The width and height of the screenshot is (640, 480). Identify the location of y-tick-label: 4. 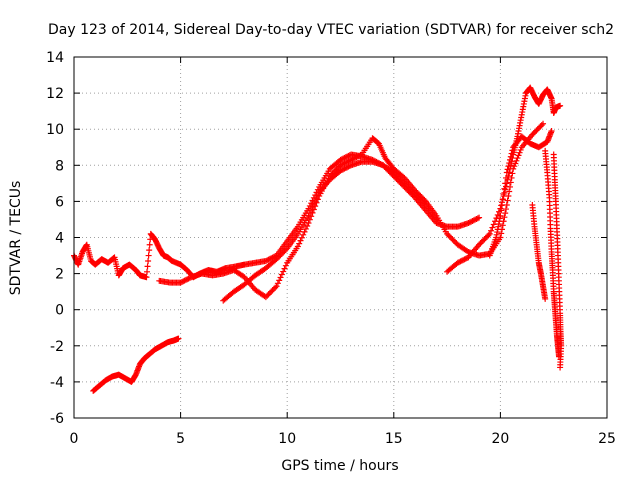
(59, 239).